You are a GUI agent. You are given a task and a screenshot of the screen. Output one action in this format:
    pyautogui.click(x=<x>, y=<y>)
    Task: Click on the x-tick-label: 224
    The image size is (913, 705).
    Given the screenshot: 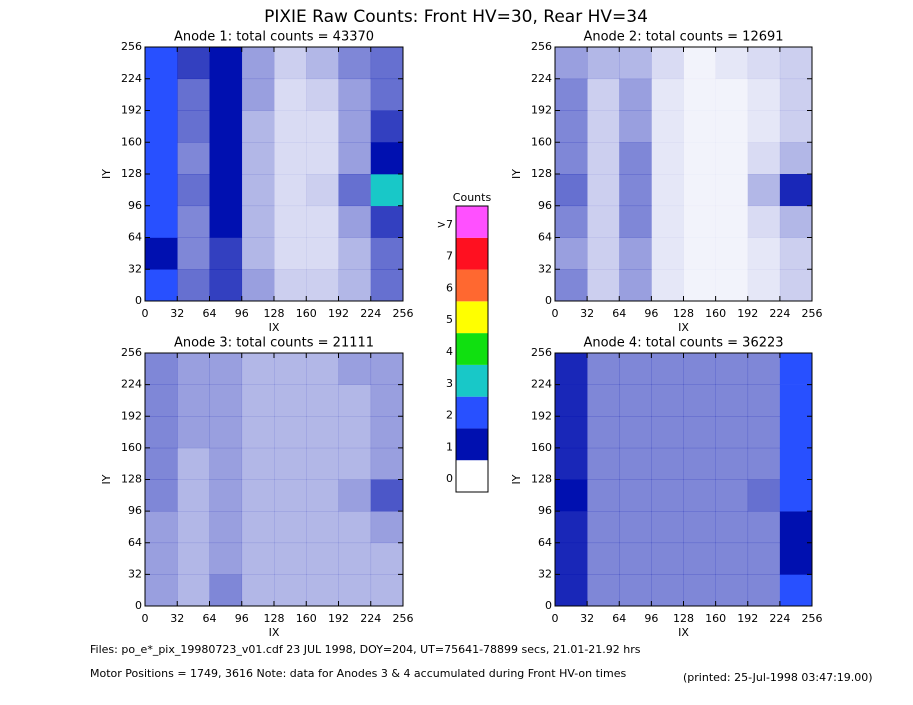 What is the action you would take?
    pyautogui.click(x=370, y=618)
    